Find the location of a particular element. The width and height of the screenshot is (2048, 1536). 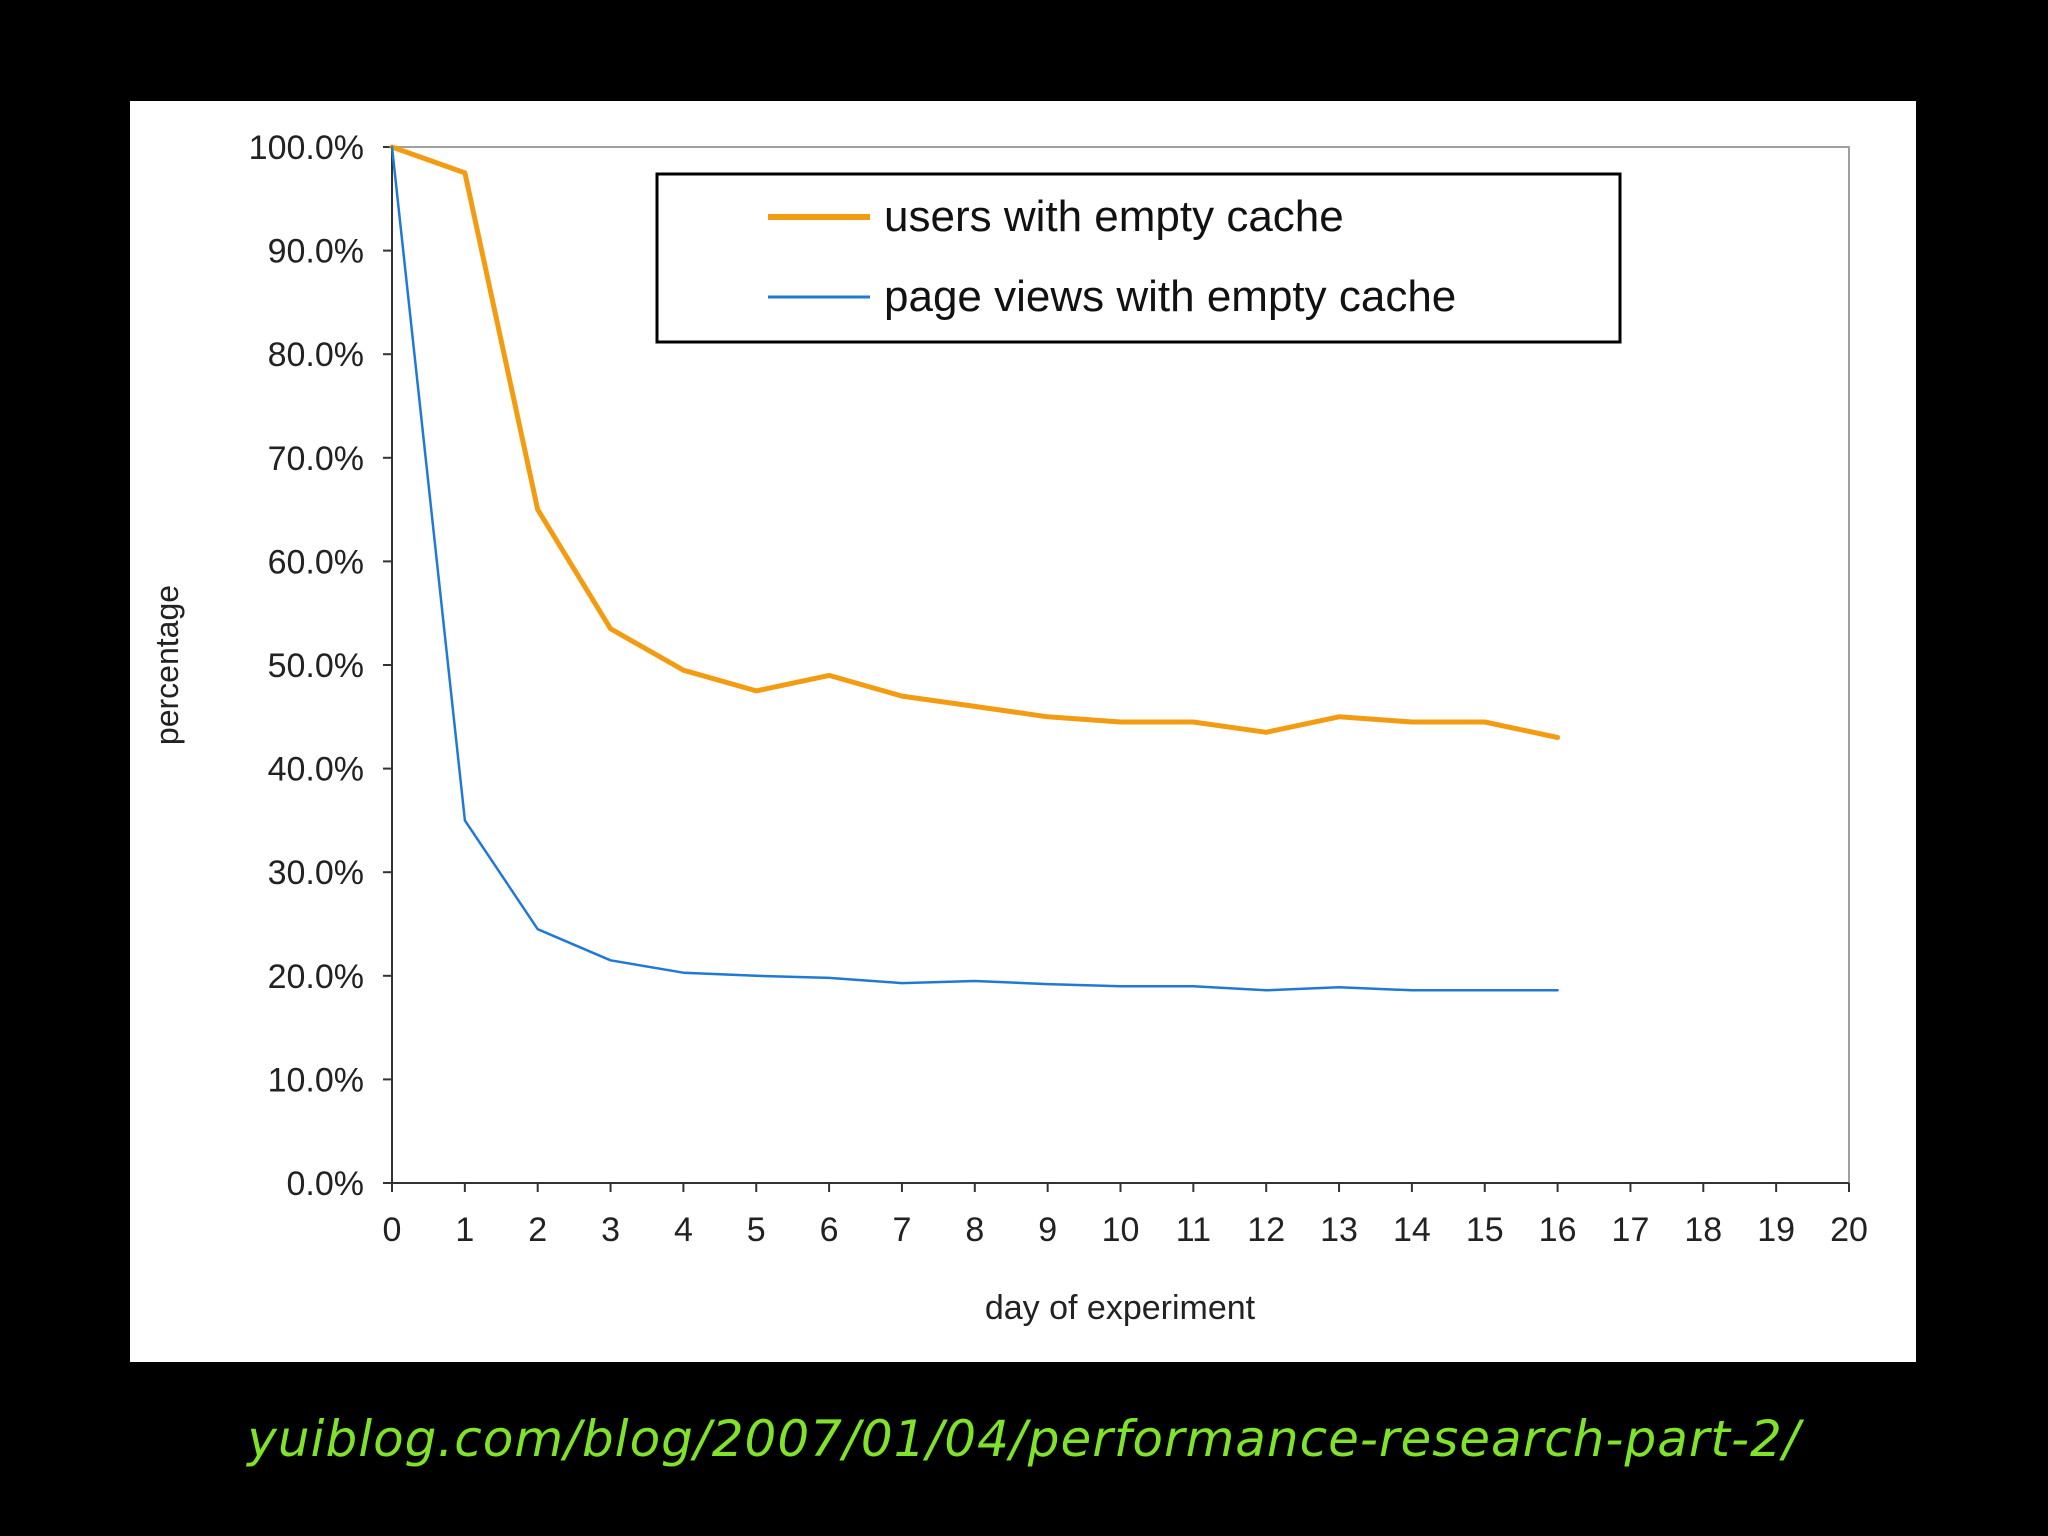

x-tick-label: 16 is located at coordinates (1558, 1230).